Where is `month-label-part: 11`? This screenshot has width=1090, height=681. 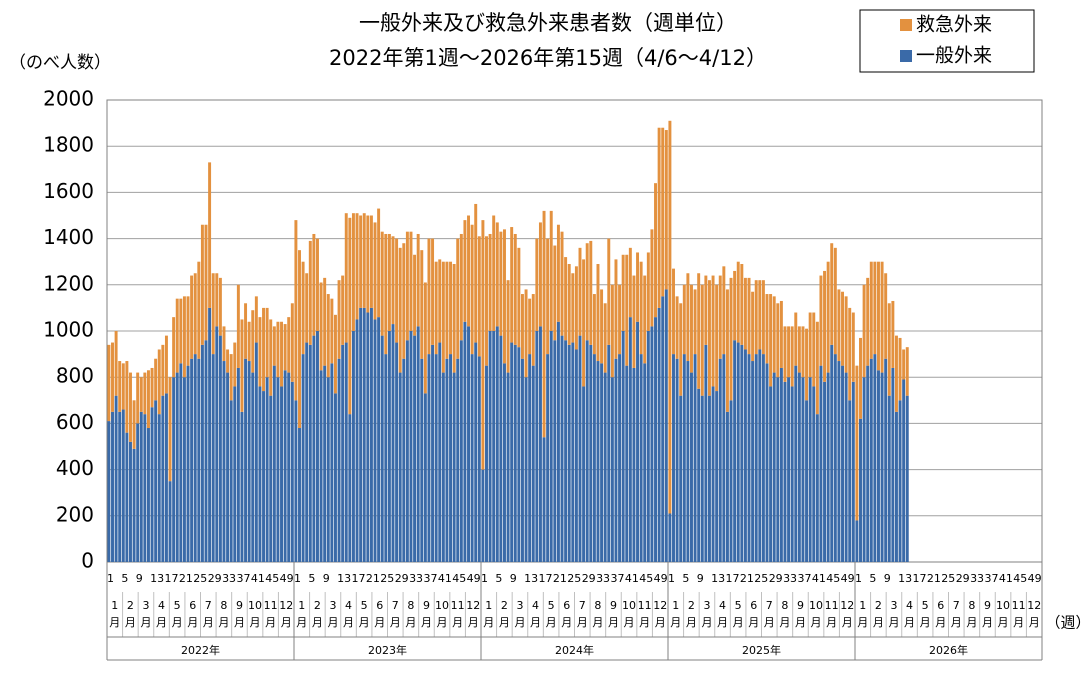
month-label-part: 11 is located at coordinates (645, 605).